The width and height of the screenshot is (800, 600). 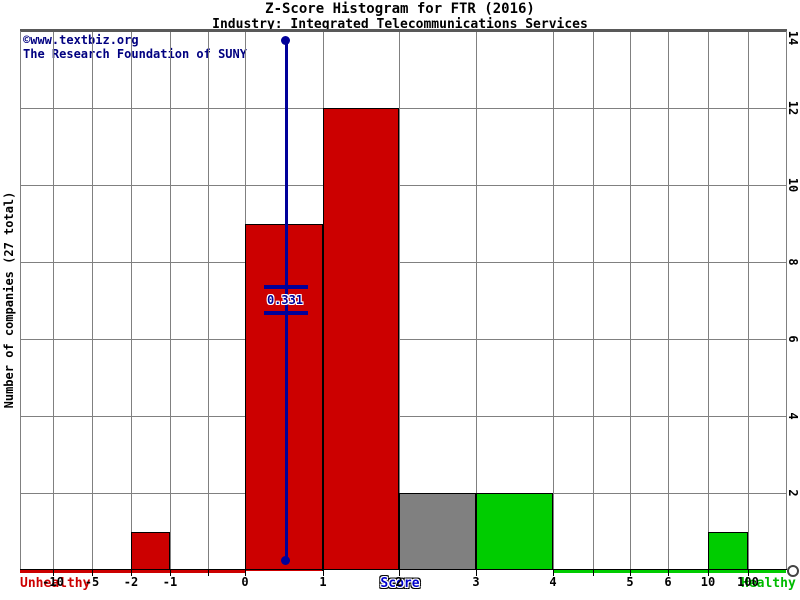 What do you see at coordinates (170, 582) in the screenshot?
I see `x-tick-label: -1` at bounding box center [170, 582].